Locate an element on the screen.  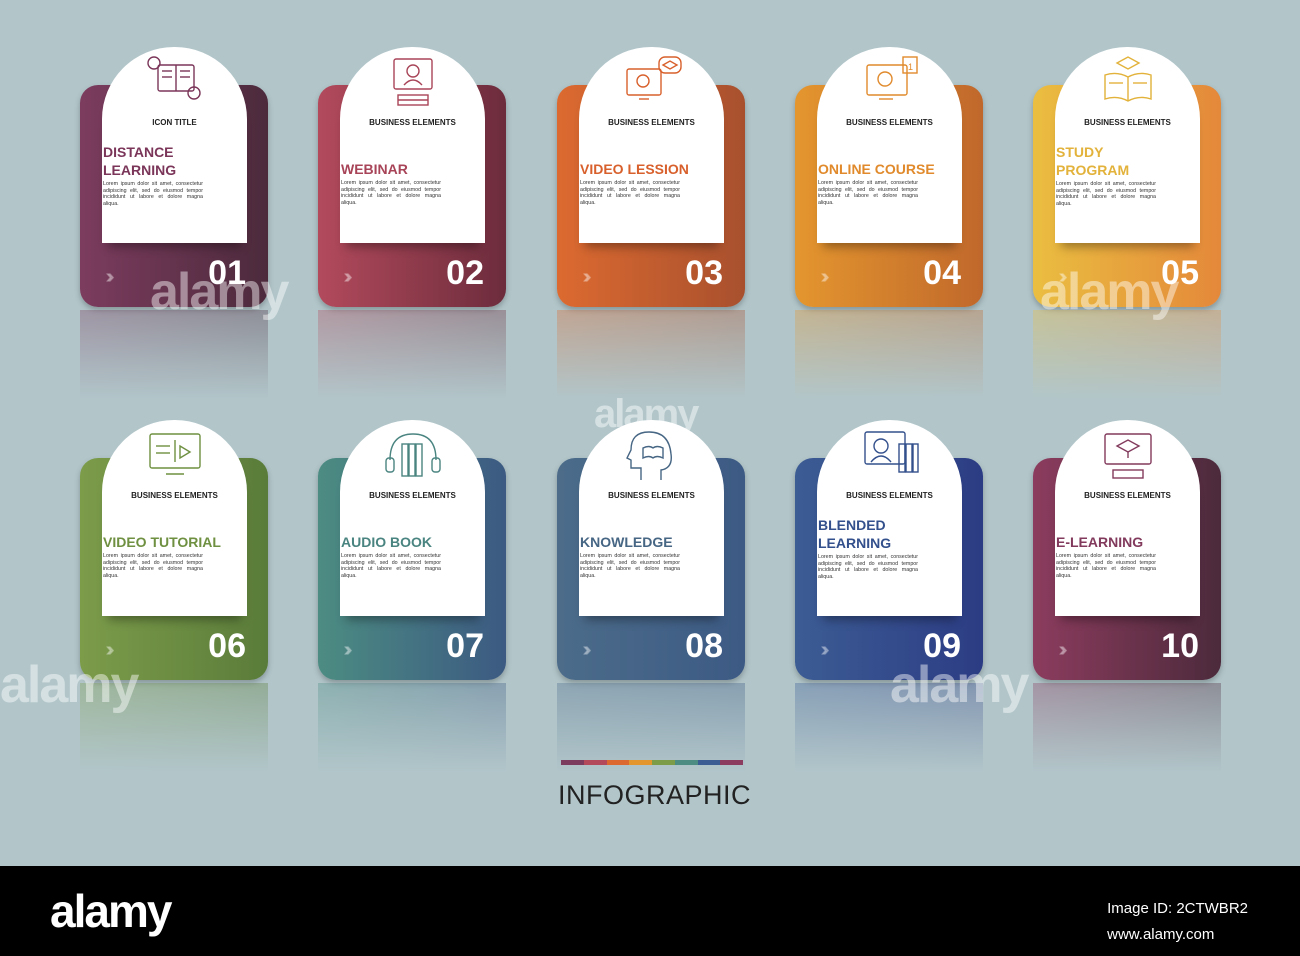
headphones-books-icon is located at coordinates (413, 455).